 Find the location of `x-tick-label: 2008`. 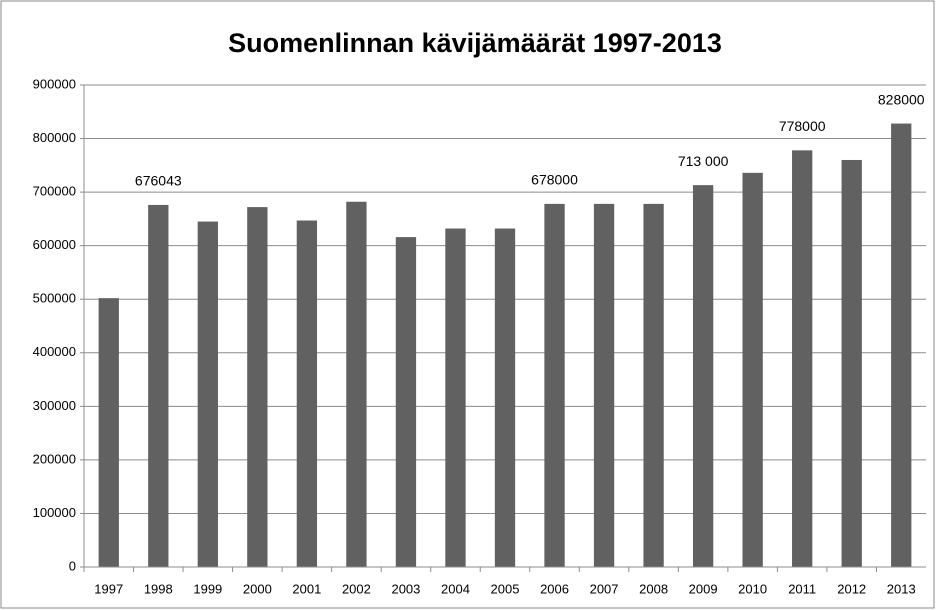

x-tick-label: 2008 is located at coordinates (653, 588).